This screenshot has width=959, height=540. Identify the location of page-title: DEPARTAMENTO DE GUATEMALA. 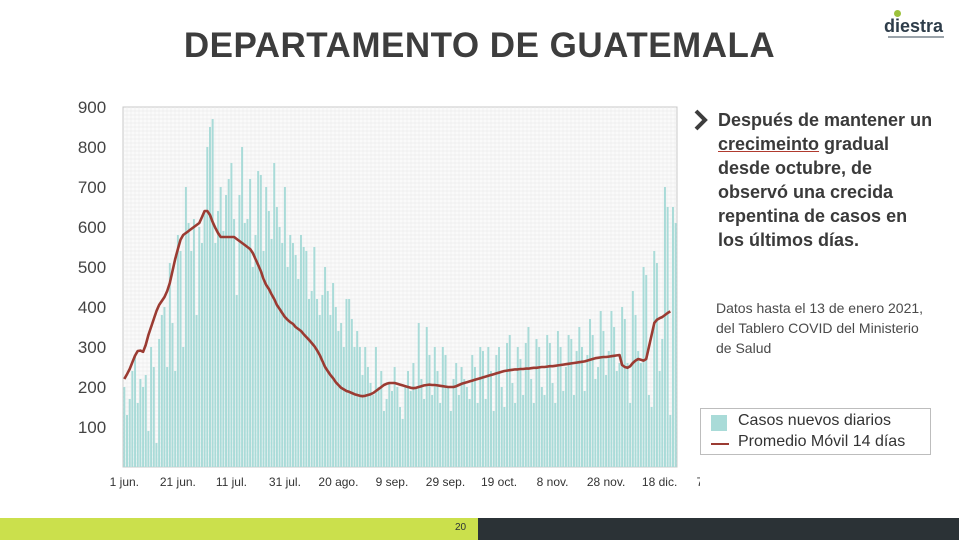
(479, 45).